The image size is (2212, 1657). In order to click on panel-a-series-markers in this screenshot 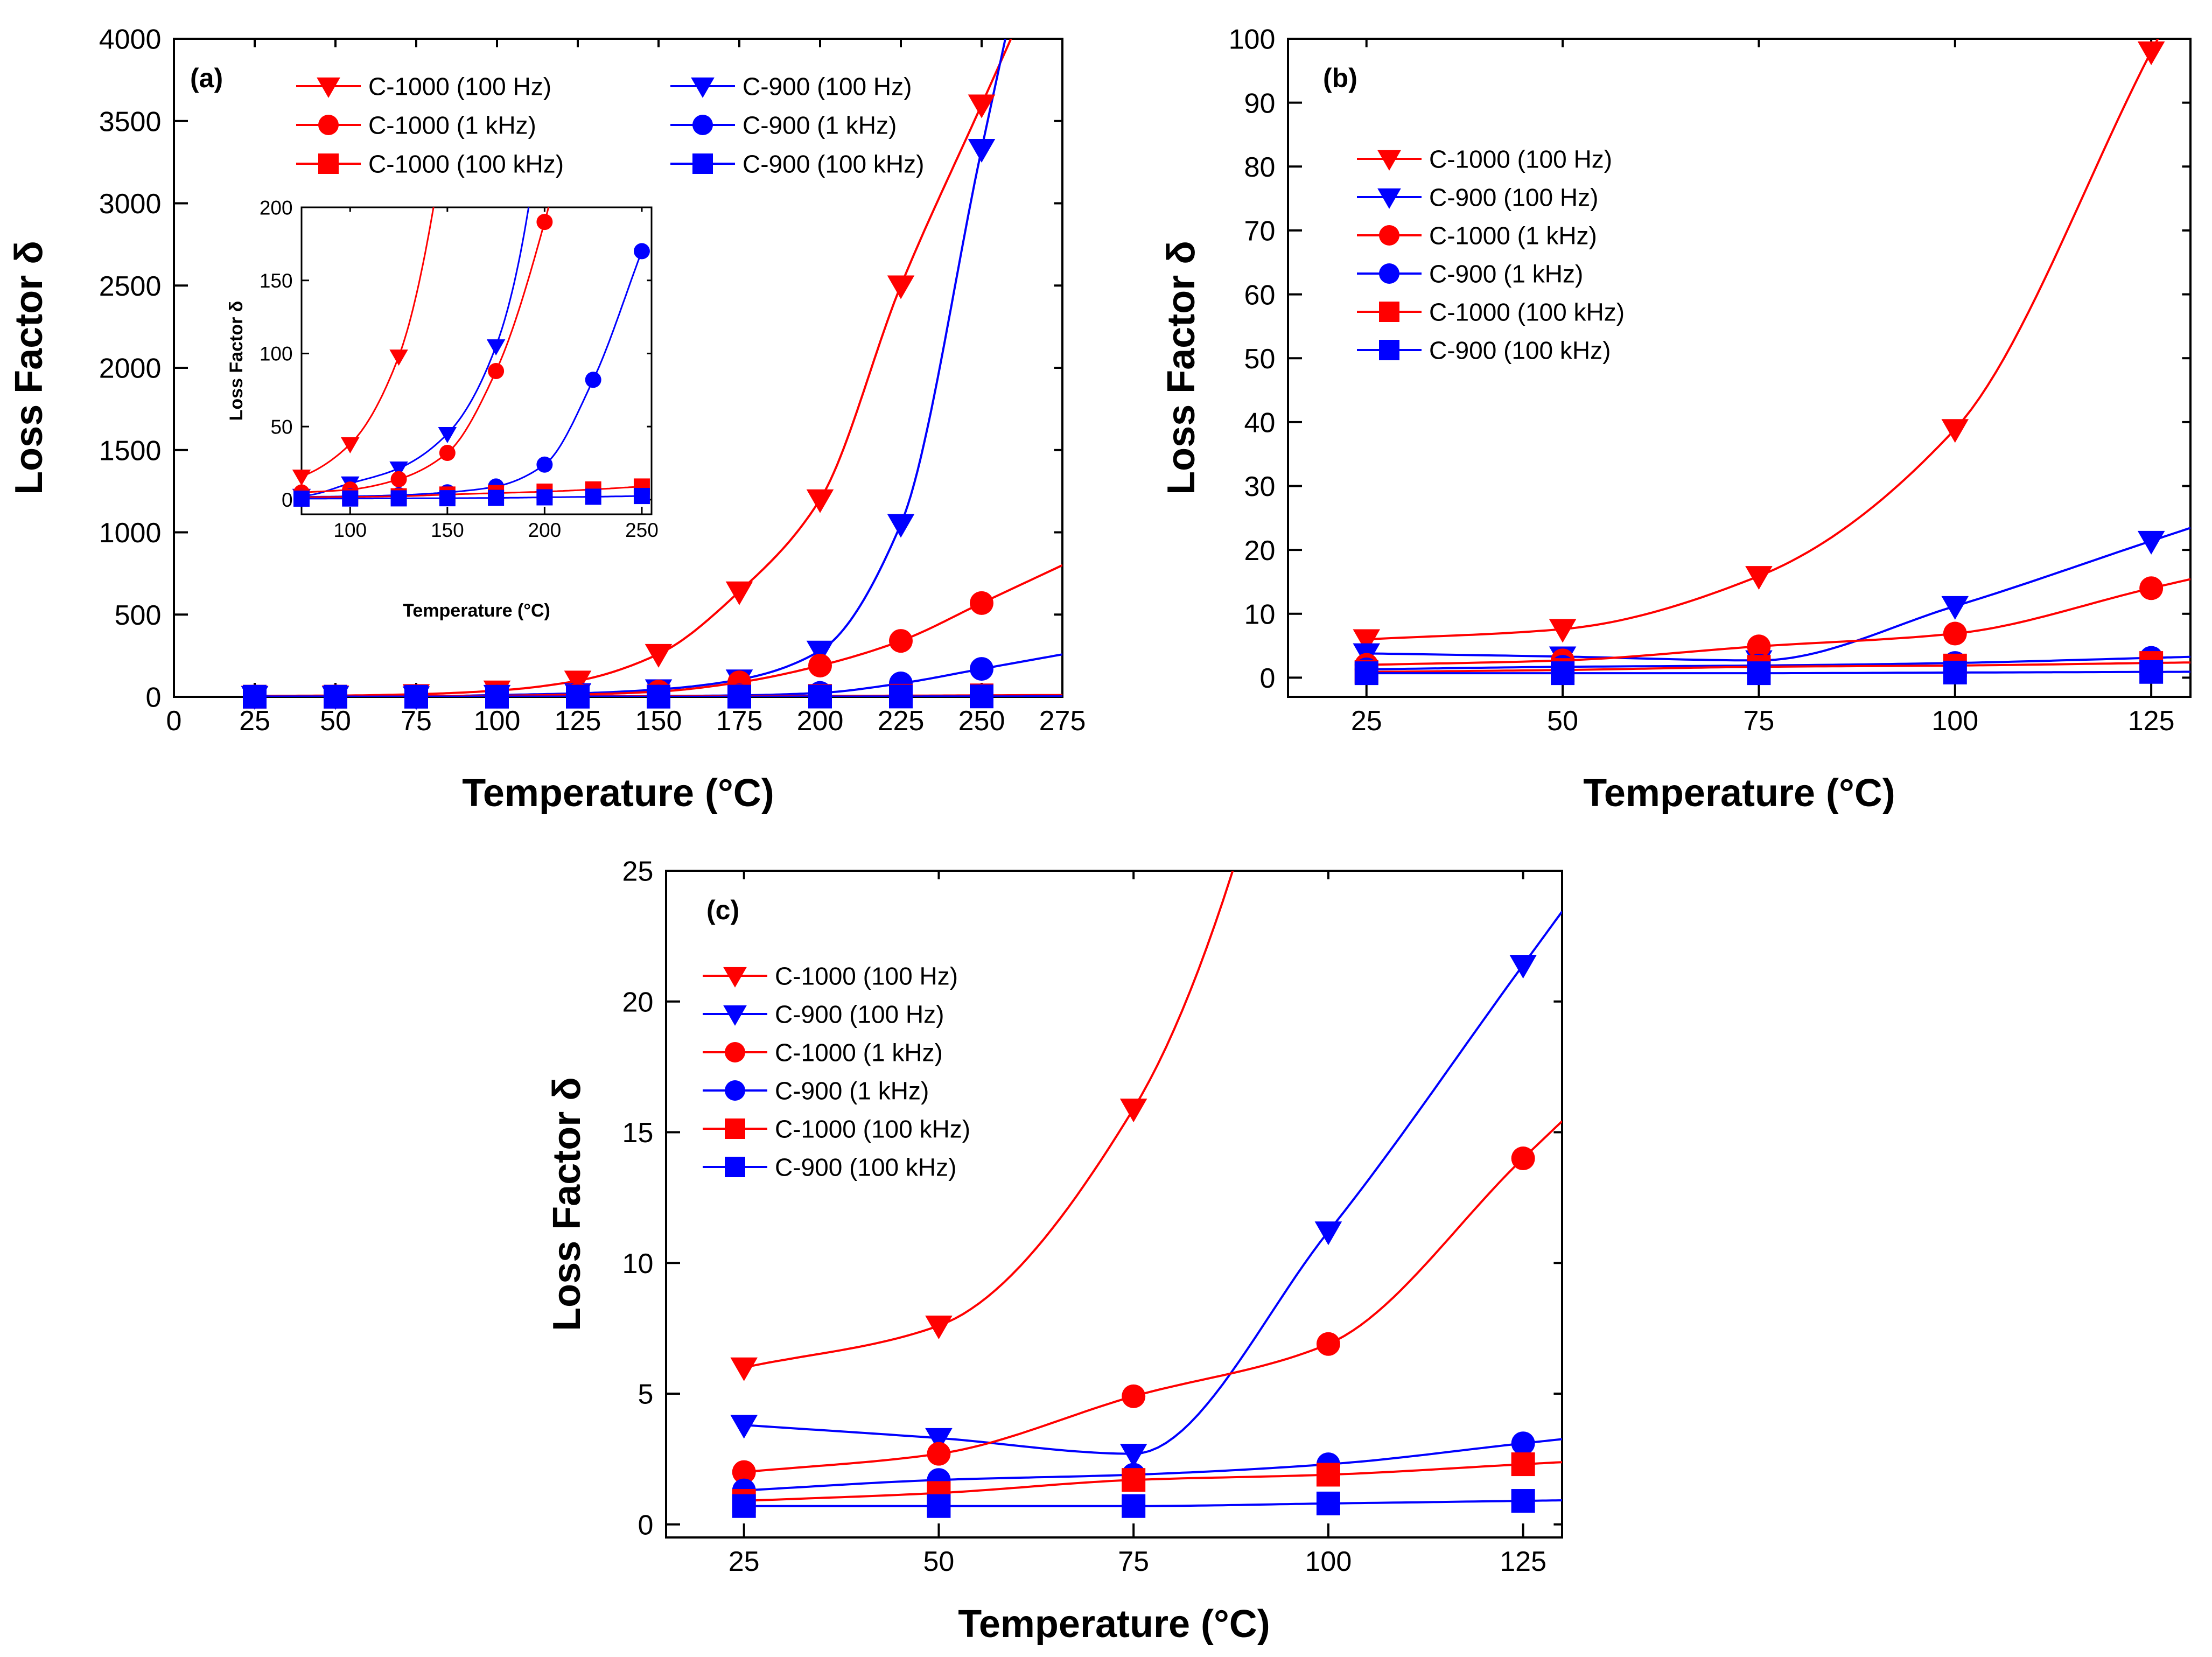, I will do `click(618, 402)`.